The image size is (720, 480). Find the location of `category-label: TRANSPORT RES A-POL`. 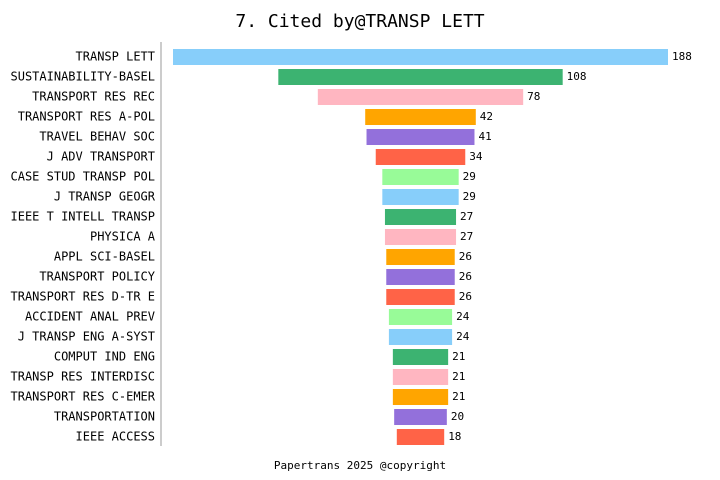

category-label: TRANSPORT RES A-POL is located at coordinates (86, 117).